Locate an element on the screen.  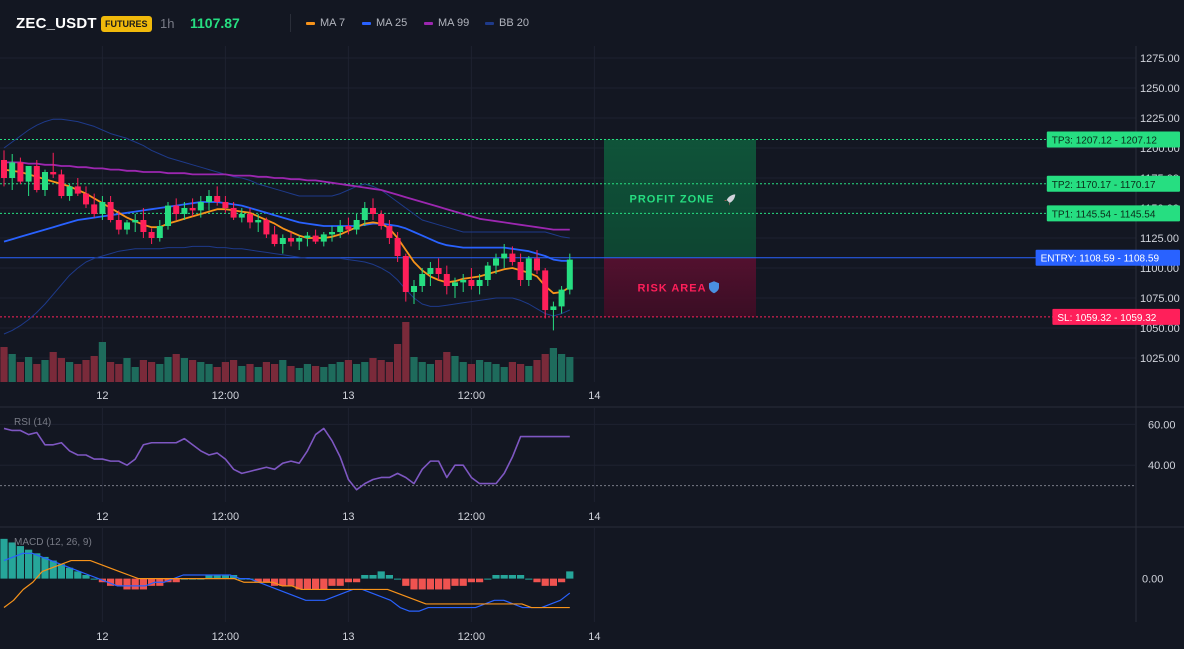
macd-label: MACD (12, 26, 9) is located at coordinates (53, 542).